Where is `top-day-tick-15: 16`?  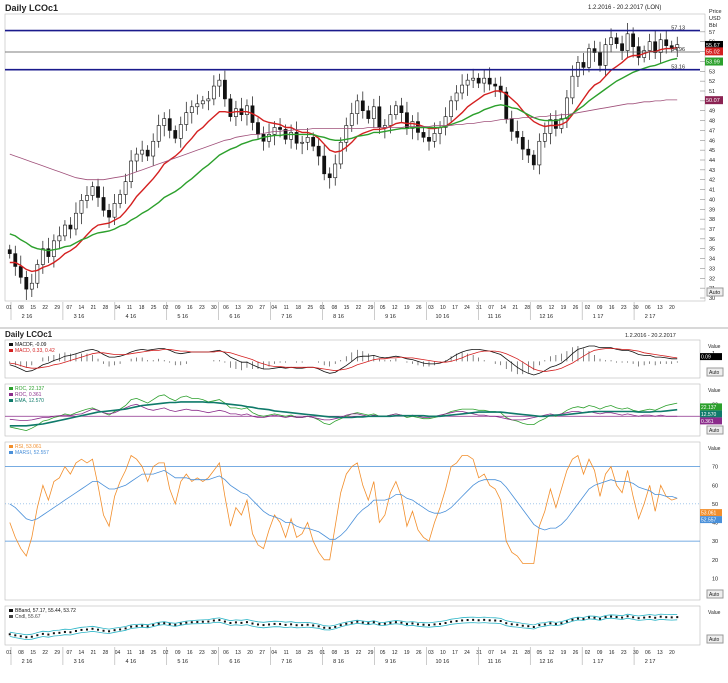
top-day-tick-15: 16 is located at coordinates (190, 308).